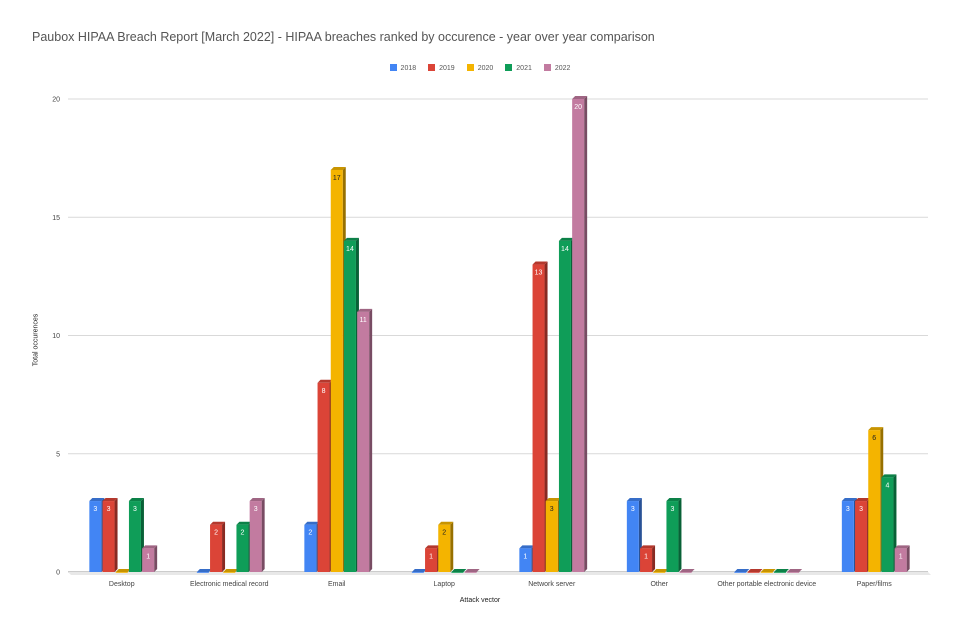 Image resolution: width=960 pixels, height=637 pixels. I want to click on x-tick-label: Other portable electronic device, so click(766, 584).